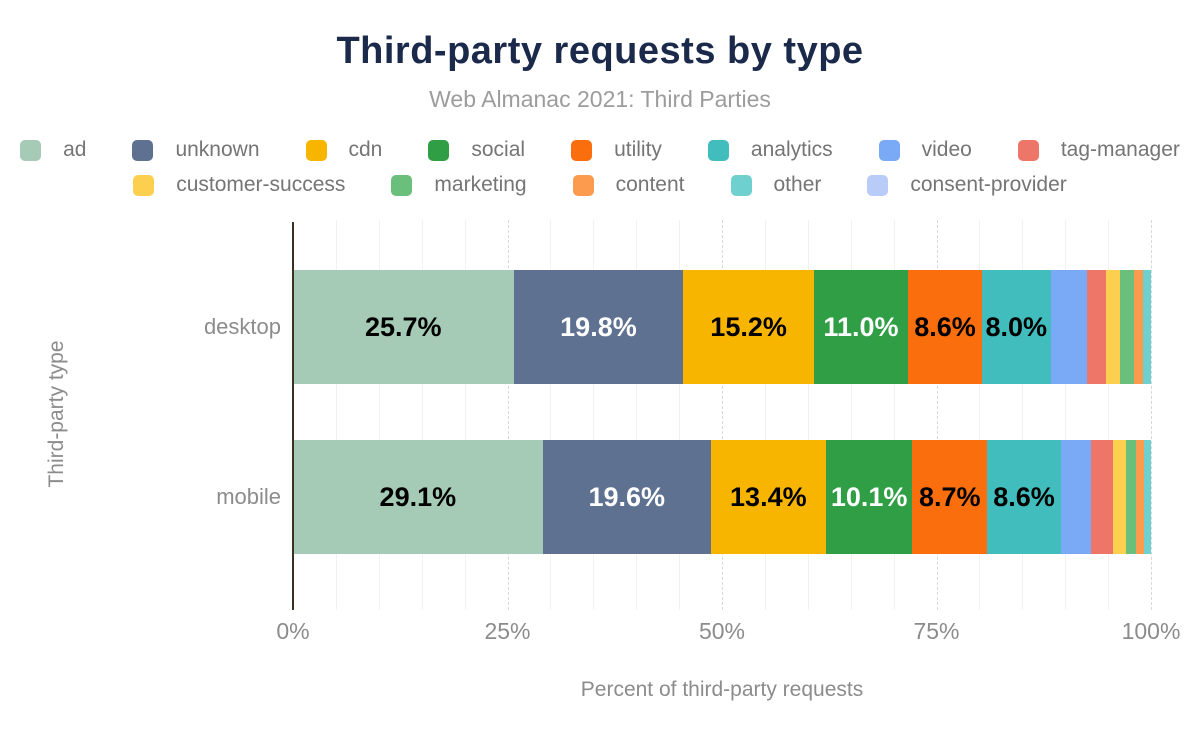 The height and width of the screenshot is (742, 1200). I want to click on x-tick-label-0: 0%, so click(293, 631).